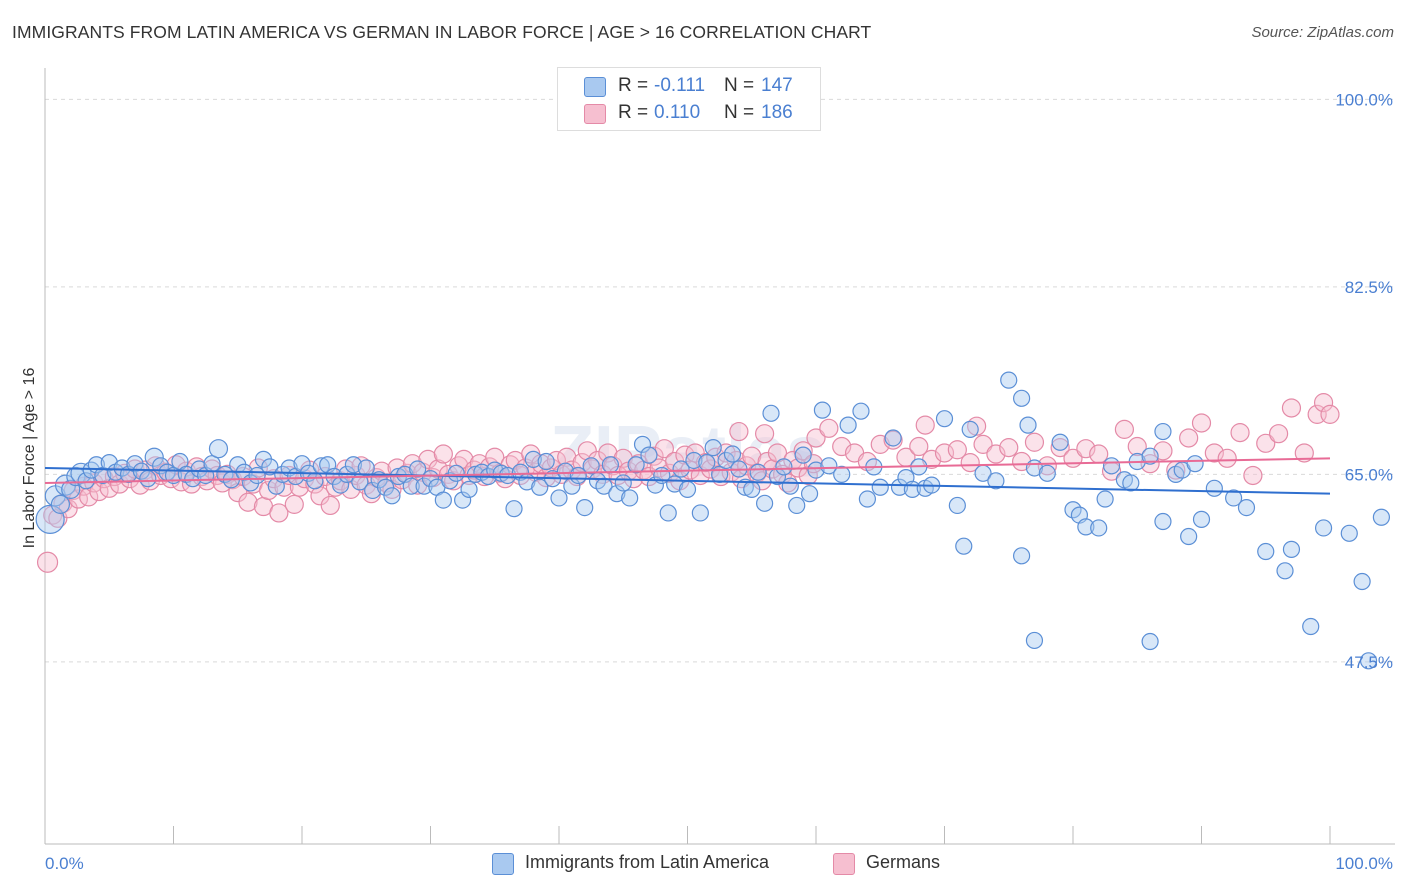  What do you see at coordinates (903, 862) in the screenshot?
I see `legend-label: Germans` at bounding box center [903, 862].